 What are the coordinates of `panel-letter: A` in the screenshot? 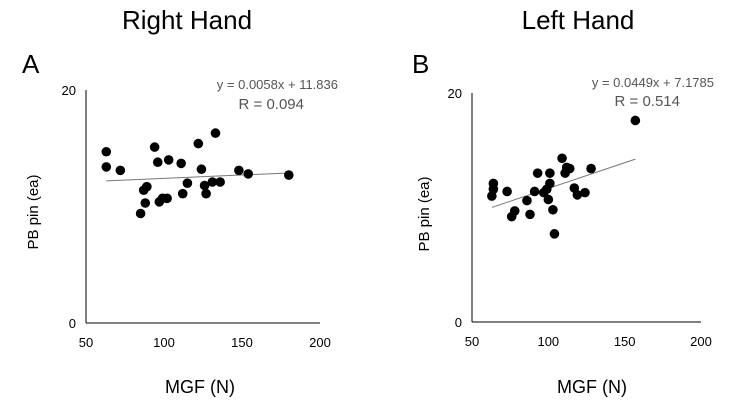 It's located at (31, 64).